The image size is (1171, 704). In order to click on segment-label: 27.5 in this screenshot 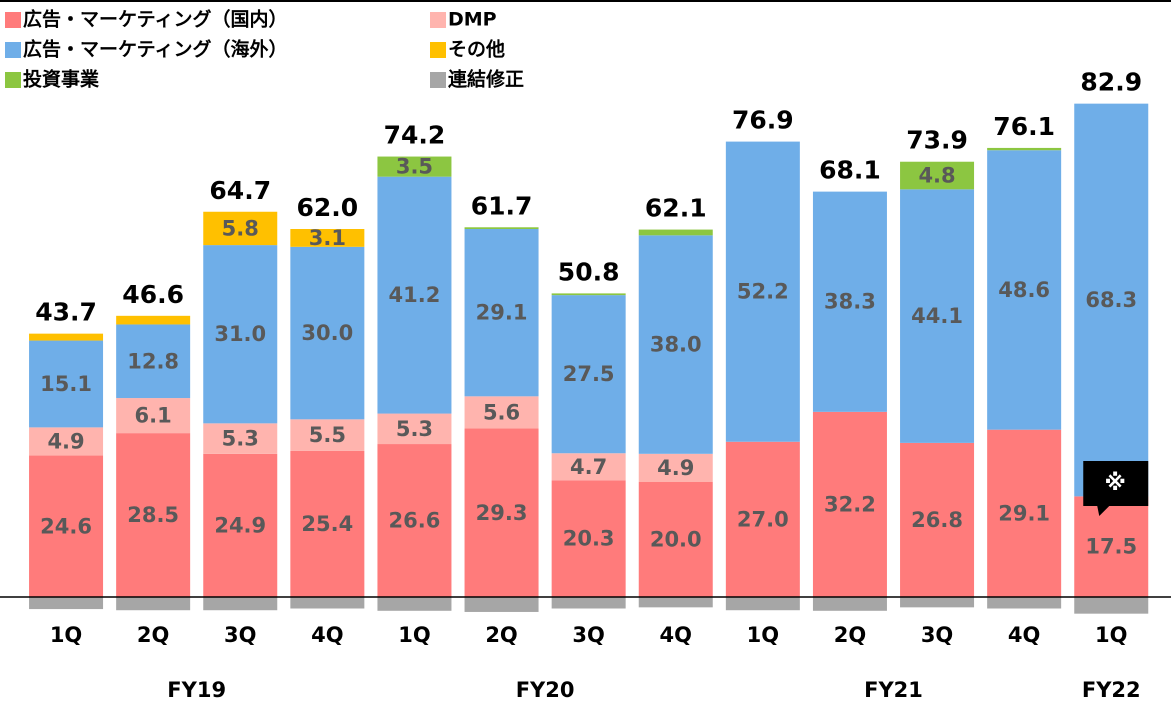, I will do `click(589, 374)`.